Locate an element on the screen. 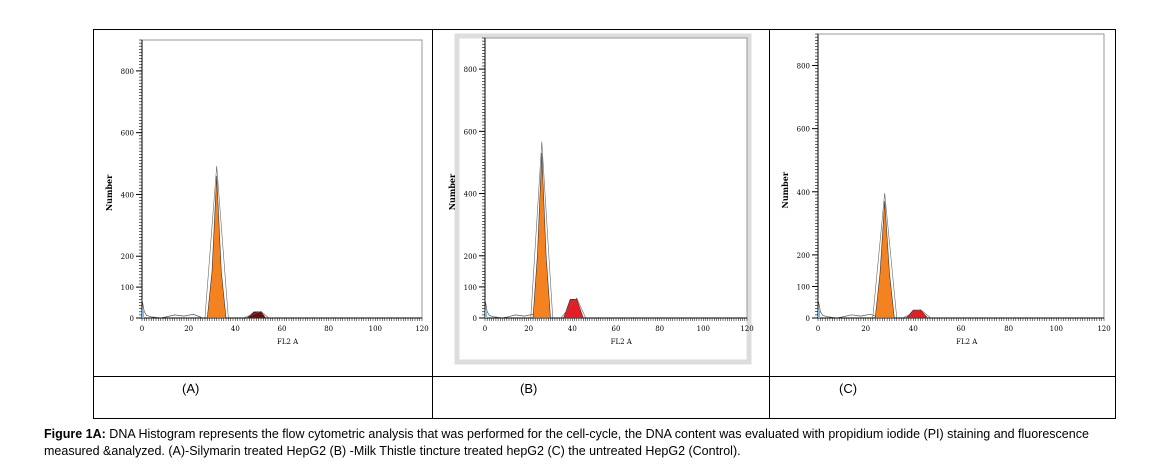 This screenshot has height=472, width=1154. panel-label-c: (C) is located at coordinates (848, 388).